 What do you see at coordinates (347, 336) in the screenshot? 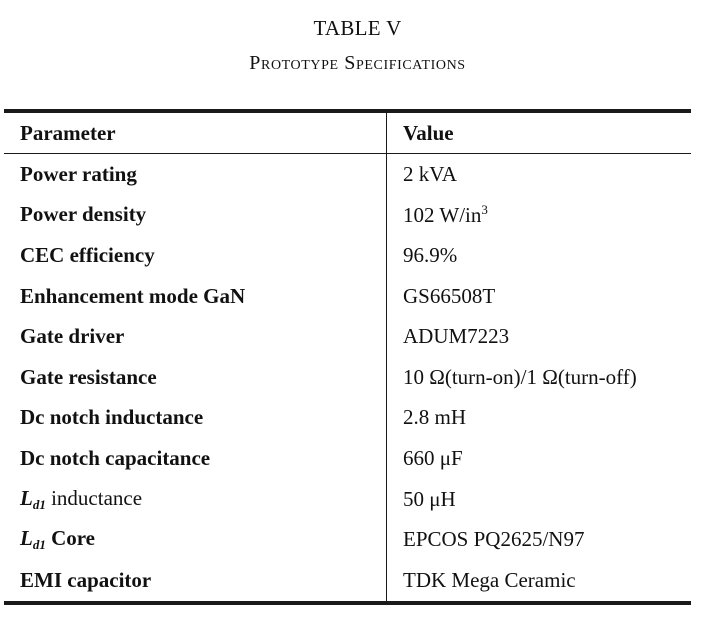
I see `table-row: Gate driver ADUM7223` at bounding box center [347, 336].